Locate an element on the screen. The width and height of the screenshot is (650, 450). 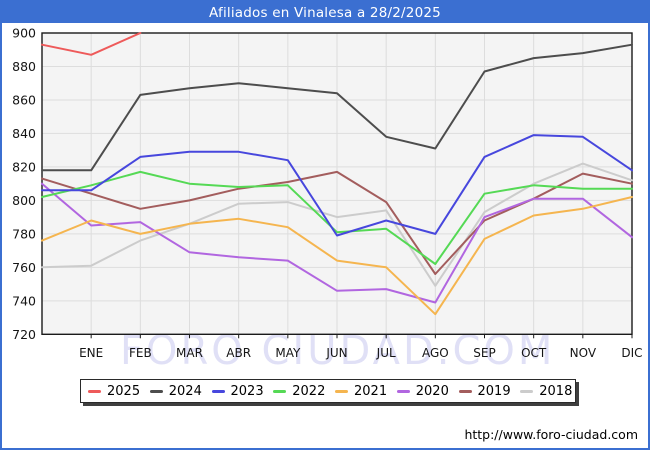
legend-item-2019: 2019 is located at coordinates (483, 391).